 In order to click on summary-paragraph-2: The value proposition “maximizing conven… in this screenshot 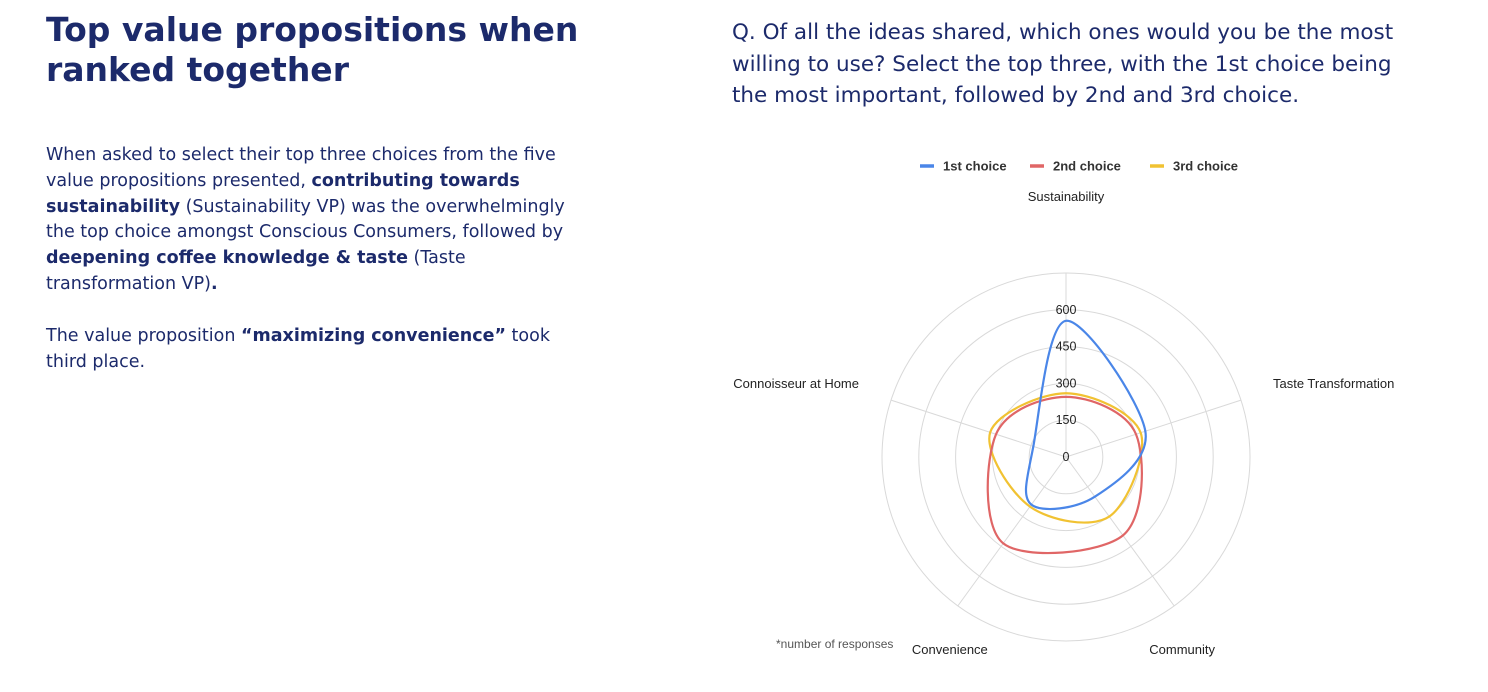, I will do `click(306, 350)`.